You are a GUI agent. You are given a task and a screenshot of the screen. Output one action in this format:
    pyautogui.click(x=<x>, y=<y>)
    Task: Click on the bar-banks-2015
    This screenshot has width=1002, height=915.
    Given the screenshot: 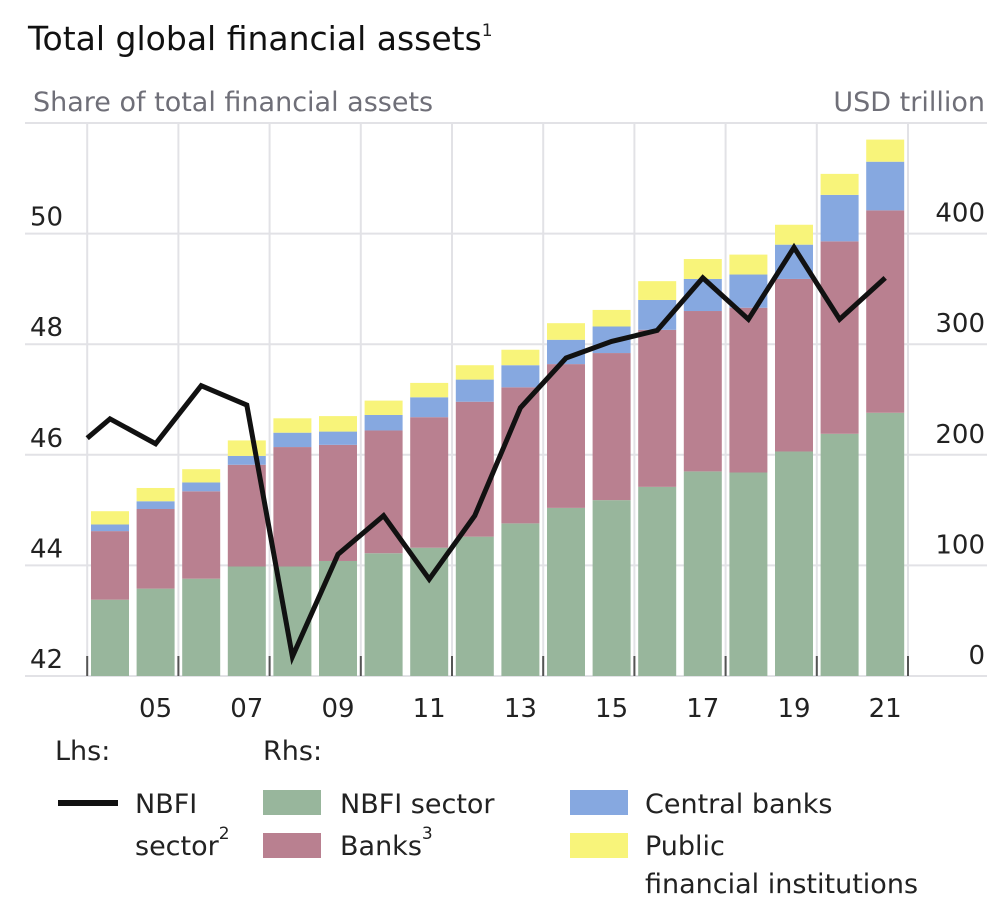 What is the action you would take?
    pyautogui.click(x=611, y=427)
    